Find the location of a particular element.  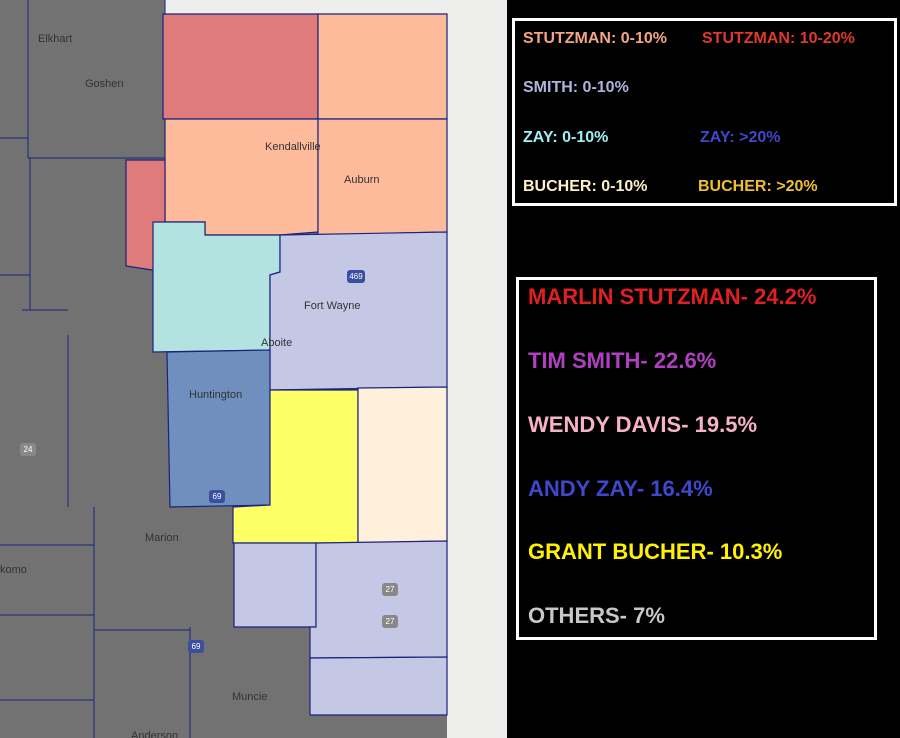

map-top is located at coordinates (306, 7).